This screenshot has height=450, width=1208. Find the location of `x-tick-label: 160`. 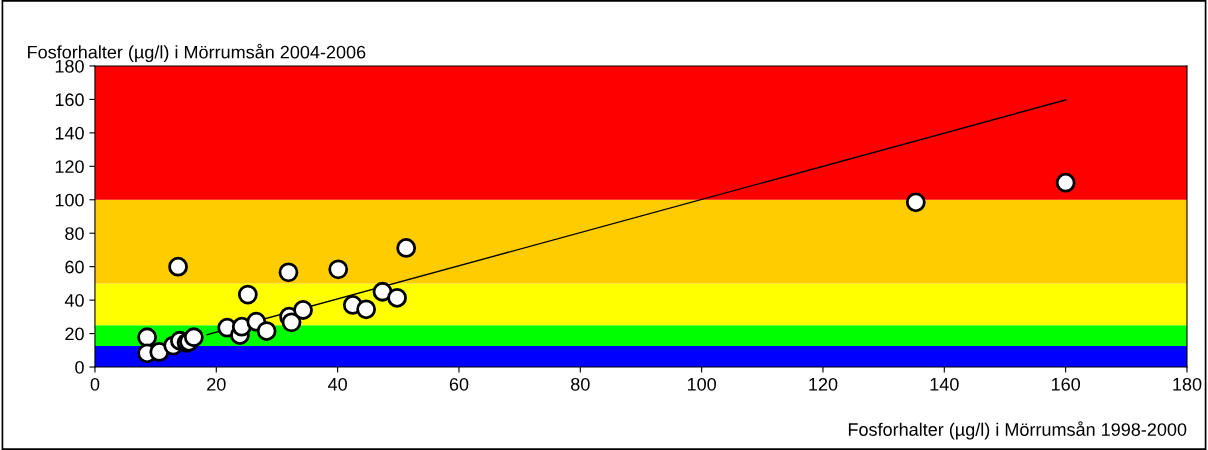

x-tick-label: 160 is located at coordinates (1065, 384).